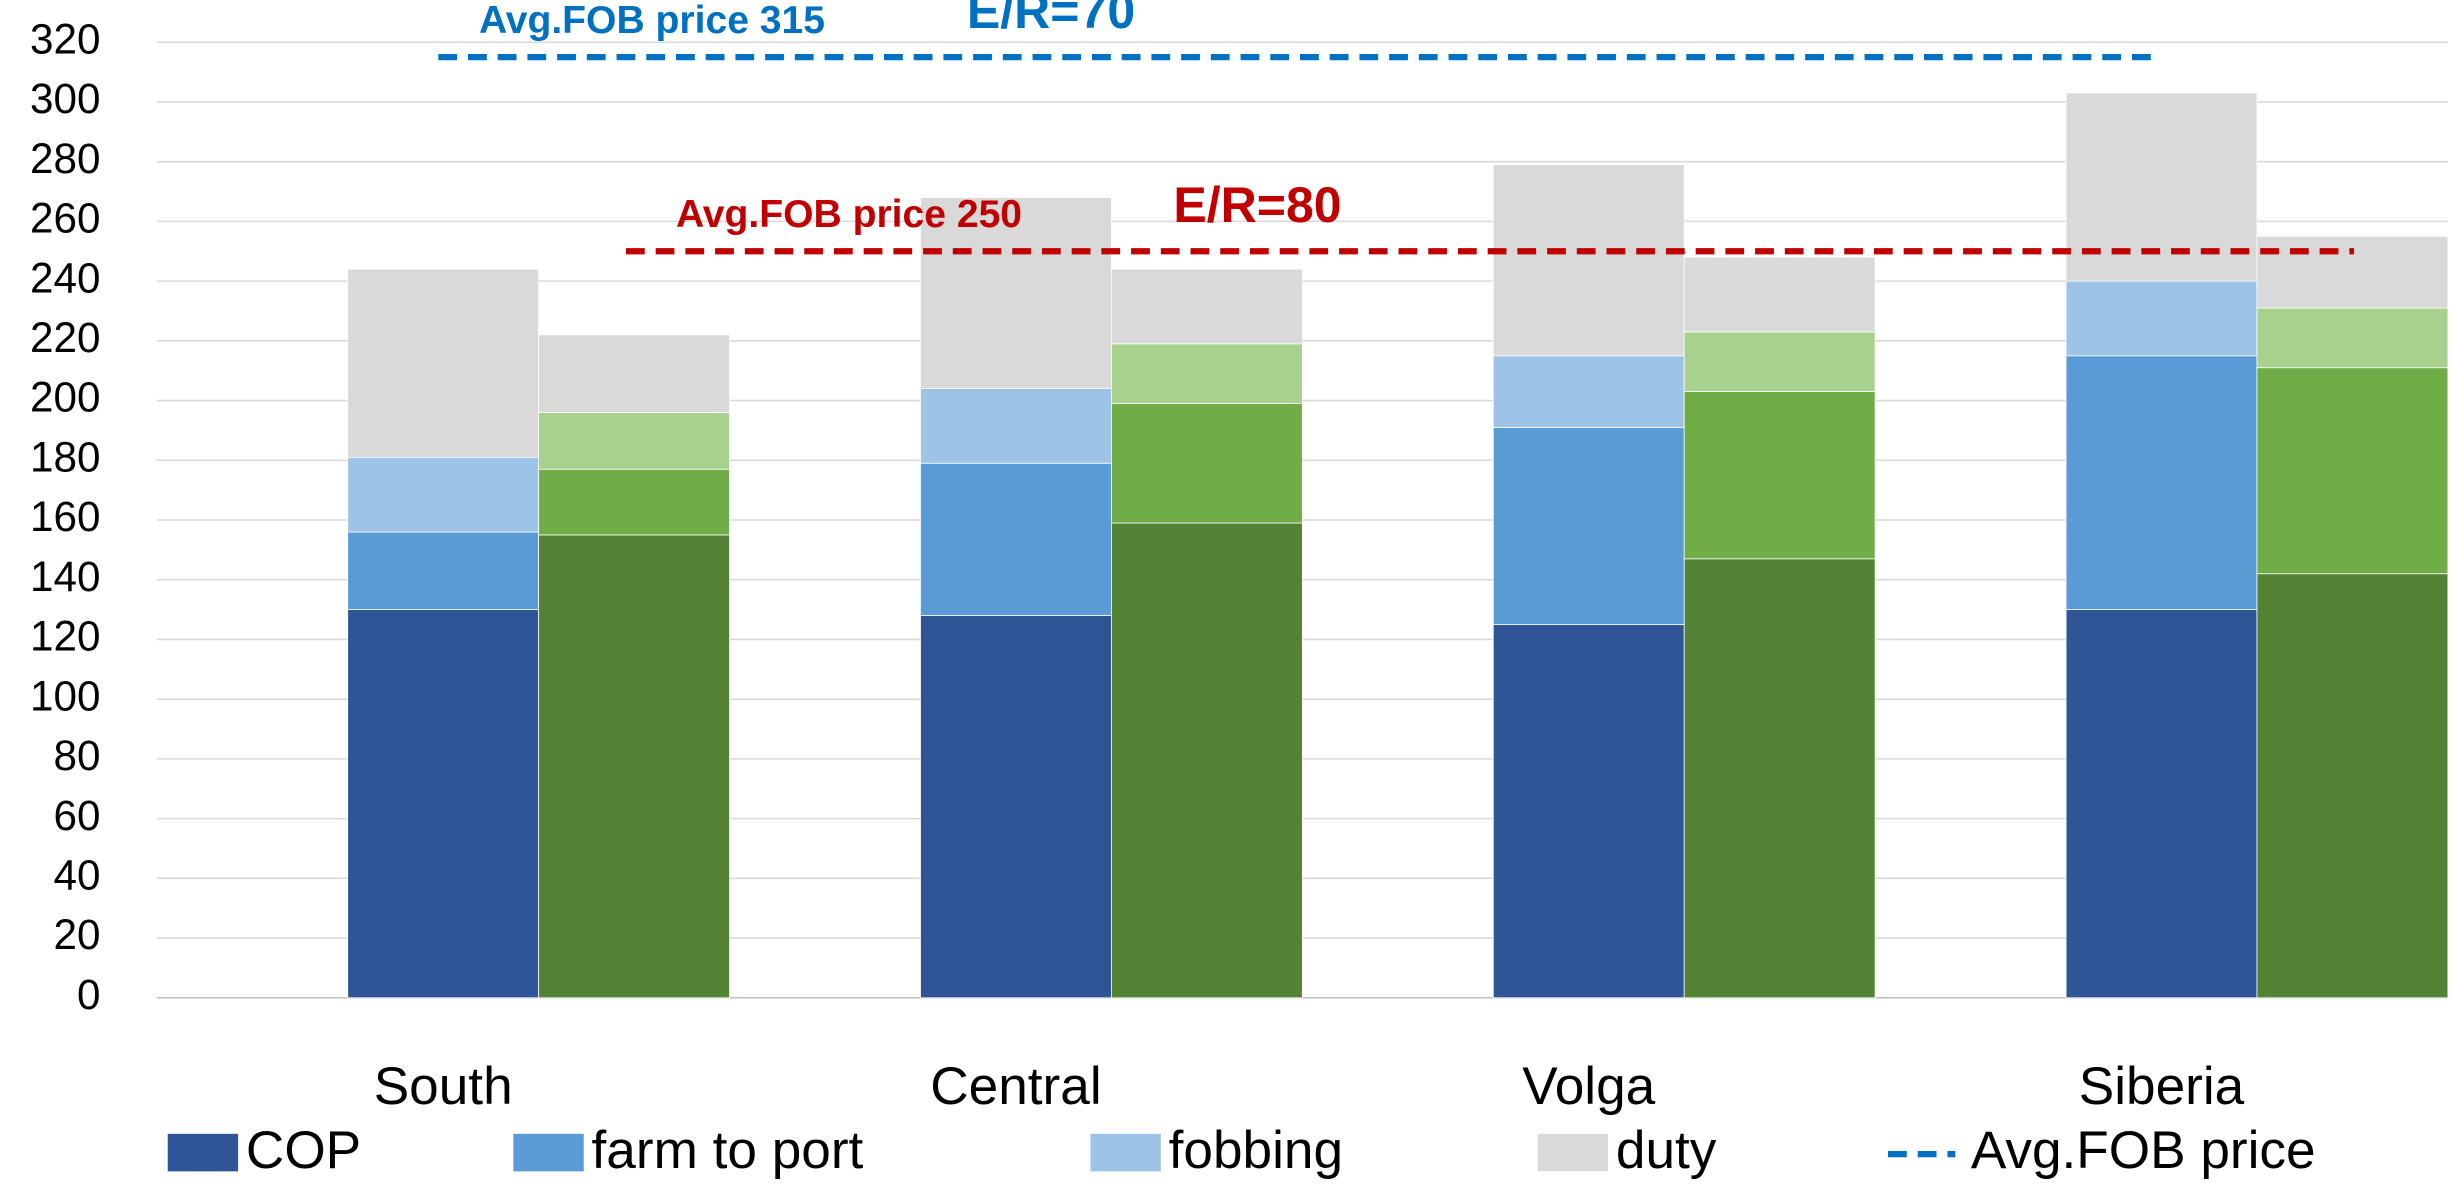  What do you see at coordinates (2143, 1150) in the screenshot?
I see `legend-label: Avg.FOB price` at bounding box center [2143, 1150].